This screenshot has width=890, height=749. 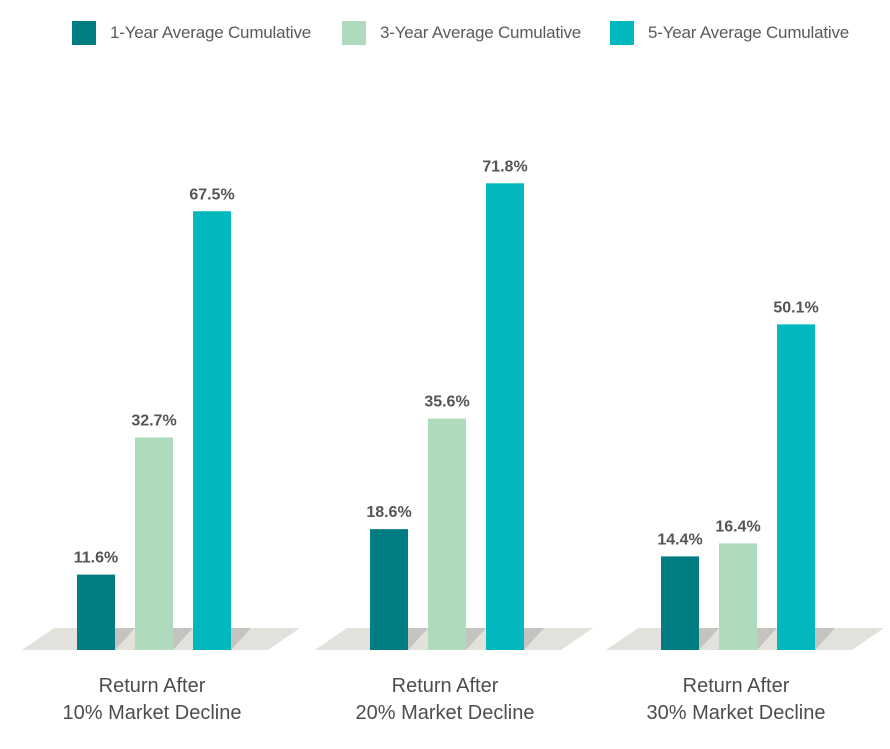 I want to click on value-label-3-3: 50.1%, so click(x=795, y=307).